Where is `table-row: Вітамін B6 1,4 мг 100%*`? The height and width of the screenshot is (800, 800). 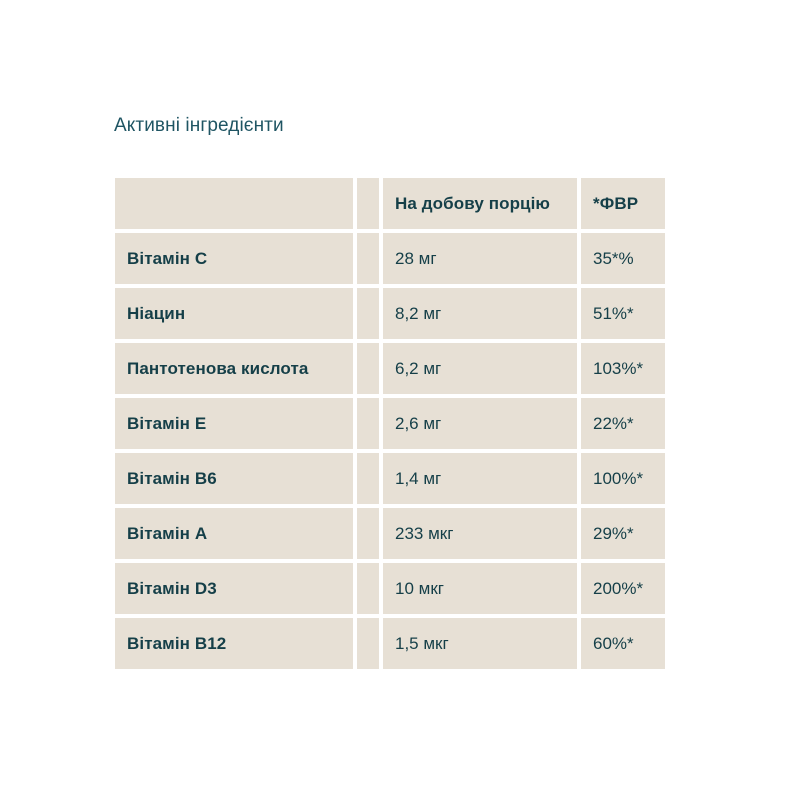
table-row: Вітамін B6 1,4 мг 100%* is located at coordinates (390, 478).